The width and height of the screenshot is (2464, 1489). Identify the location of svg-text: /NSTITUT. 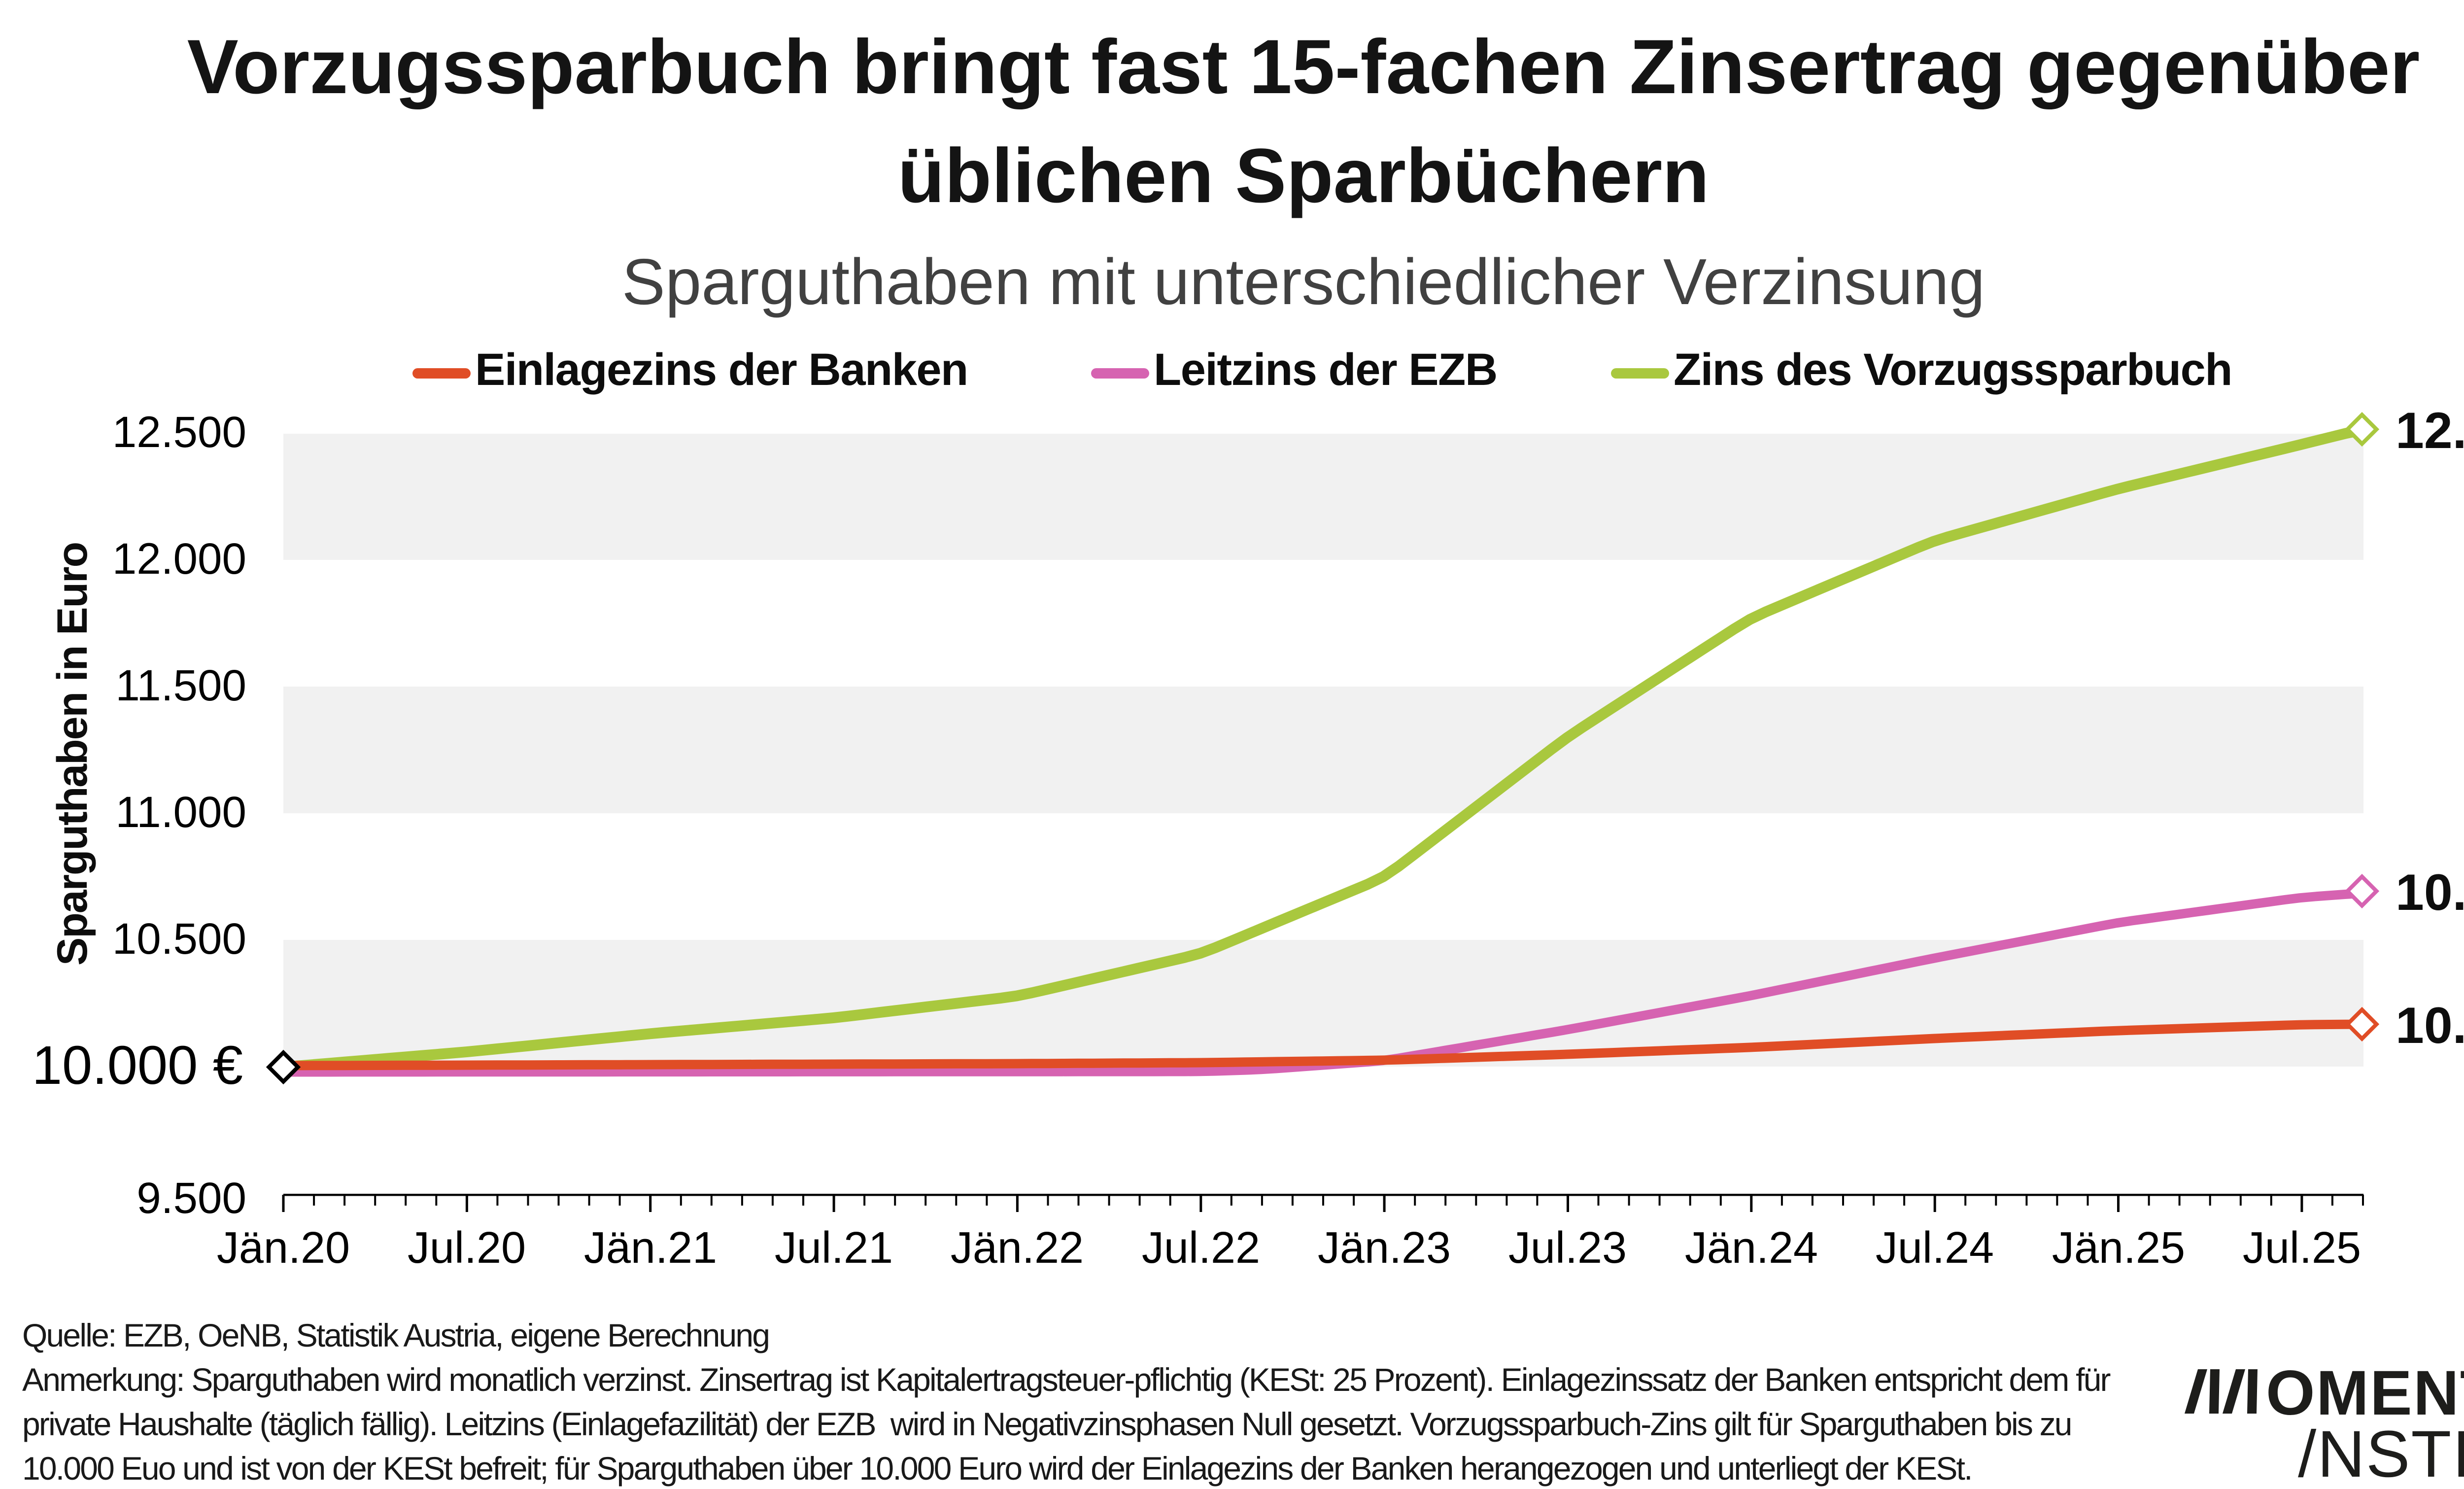
(2381, 1452).